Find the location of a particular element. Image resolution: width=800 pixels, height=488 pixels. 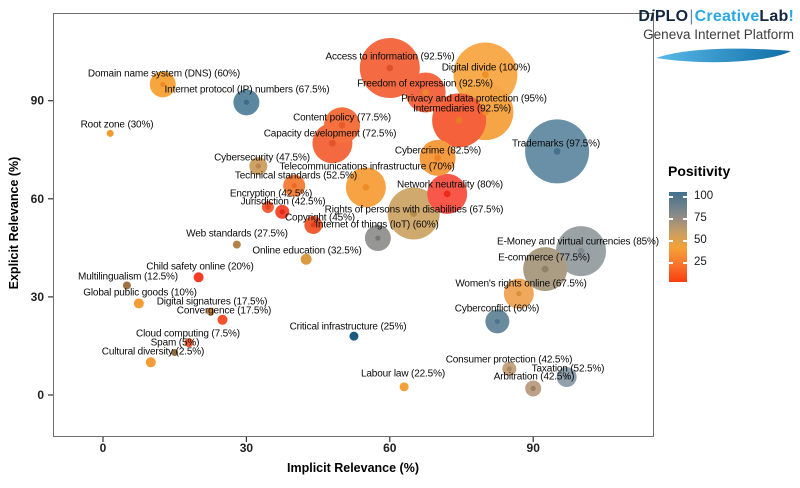

bubble-label: Child safety online (20%) is located at coordinates (199, 267).